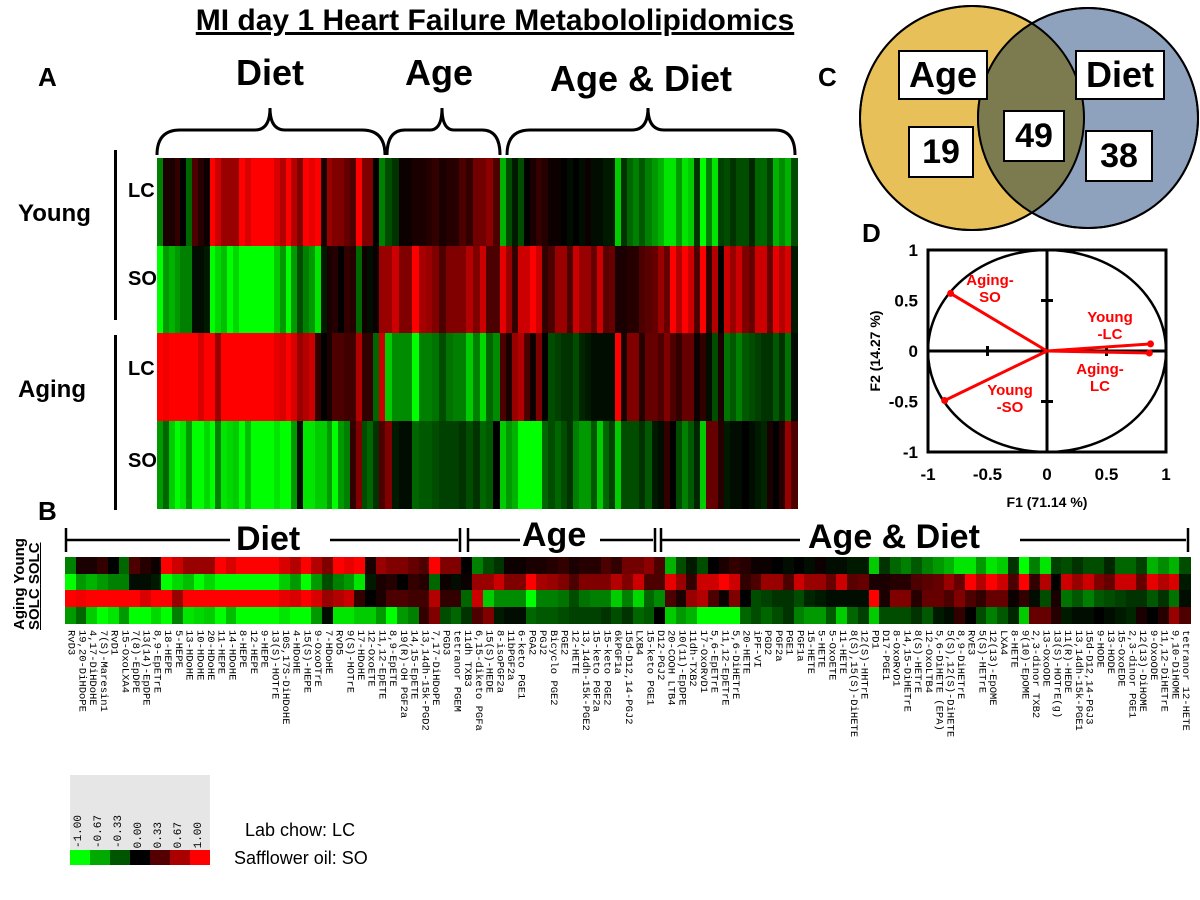  Describe the element at coordinates (713, 662) in the screenshot. I see `column-label: 5,6-EpETrE` at that location.